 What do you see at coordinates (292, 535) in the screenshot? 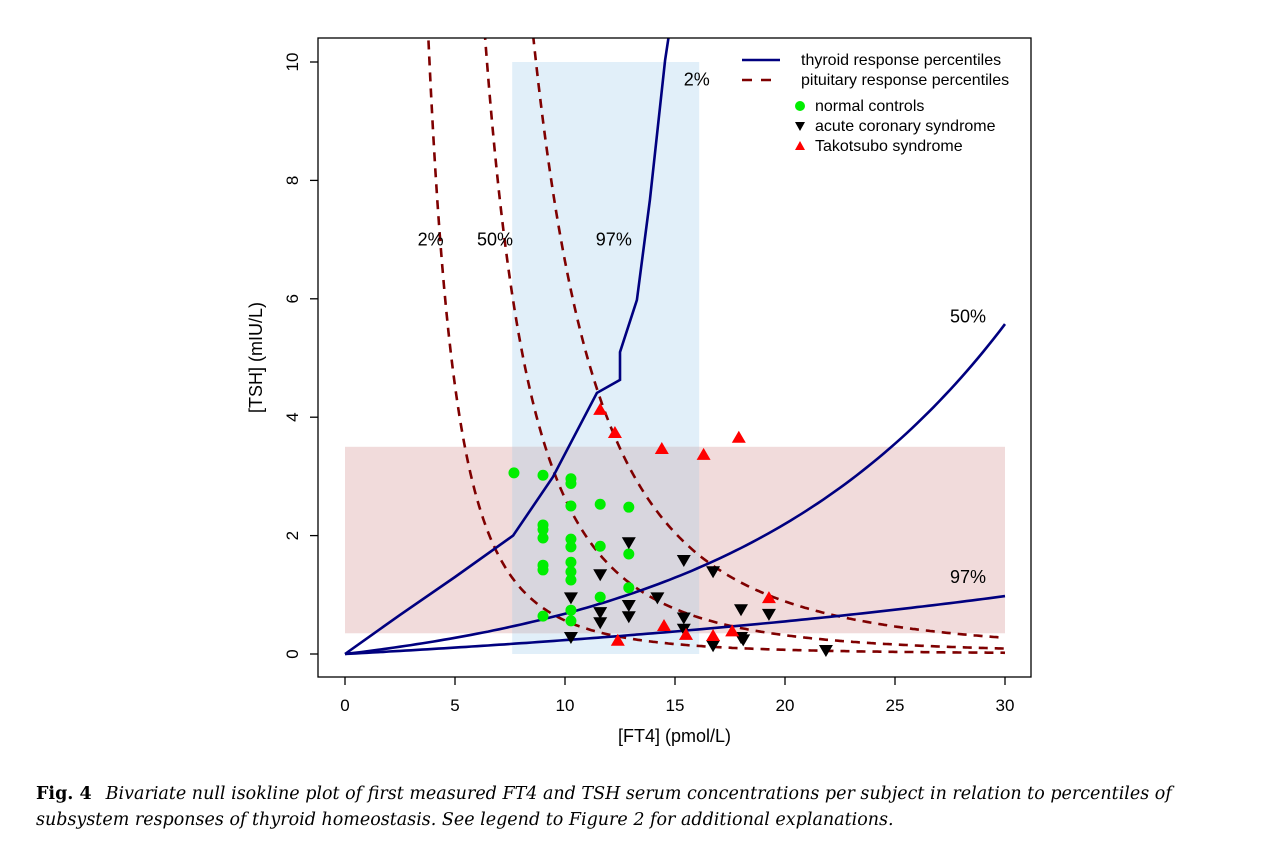
I see `y-tick-label: 2` at bounding box center [292, 535].